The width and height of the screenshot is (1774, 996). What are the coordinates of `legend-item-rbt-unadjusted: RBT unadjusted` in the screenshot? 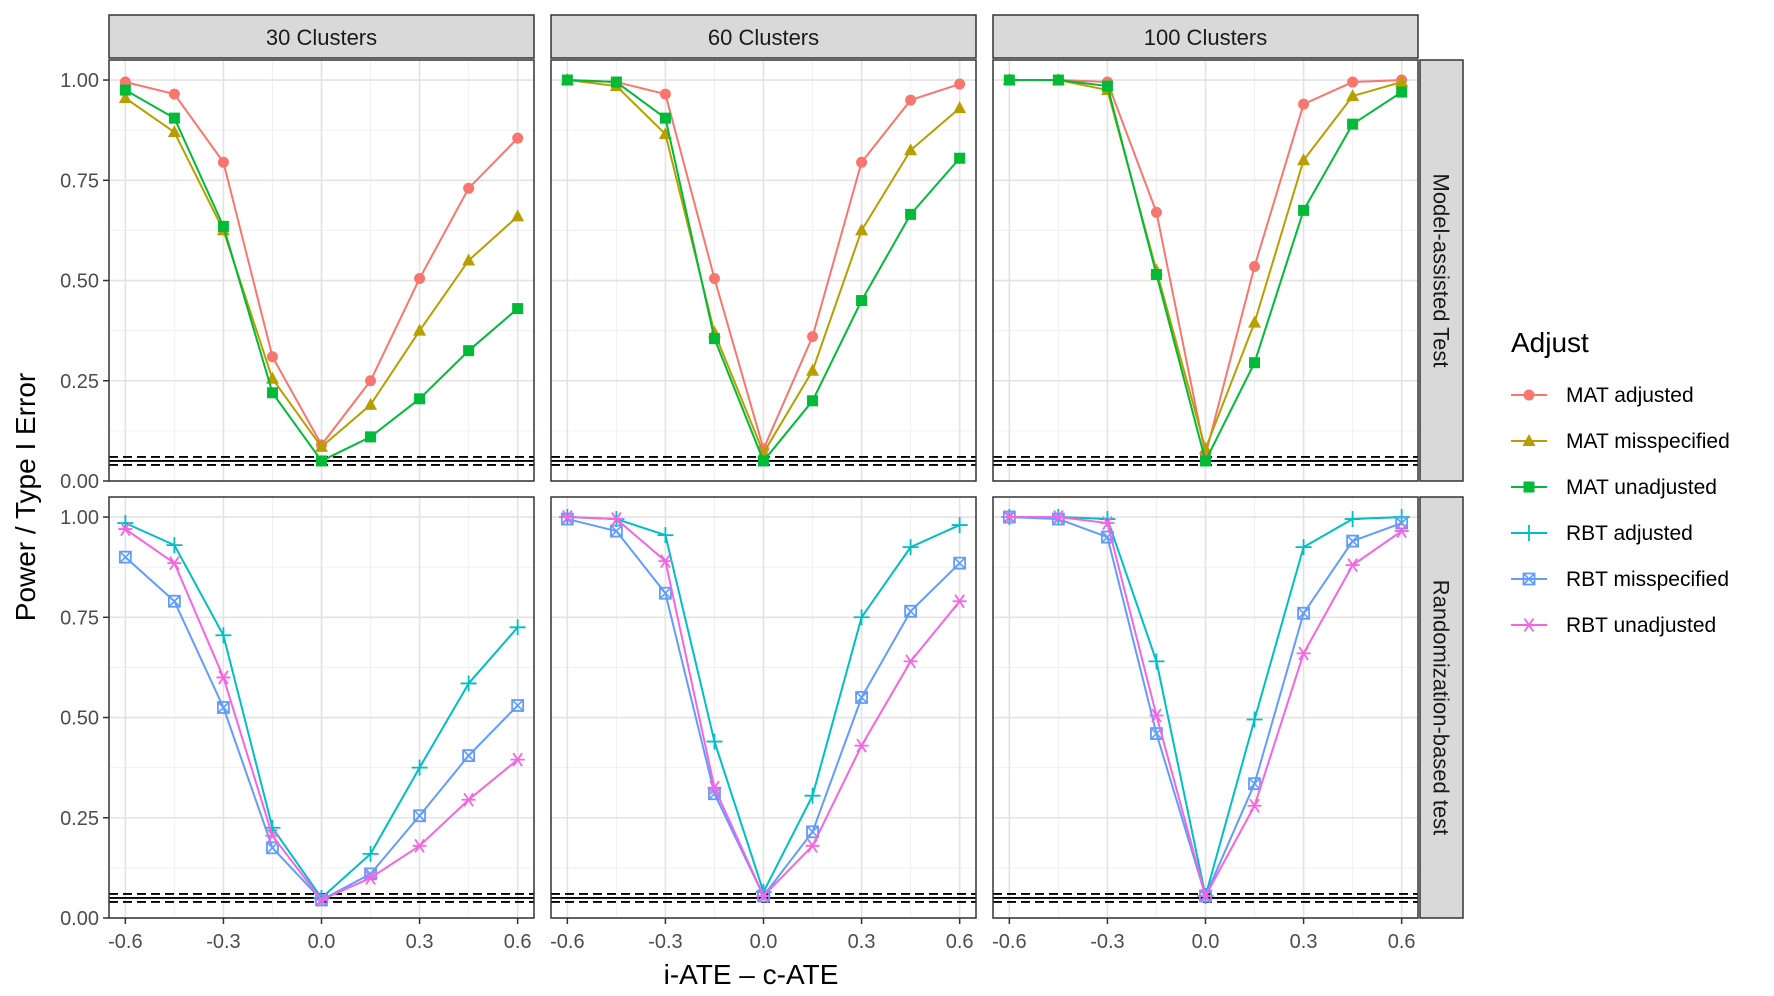 It's located at (1613, 625).